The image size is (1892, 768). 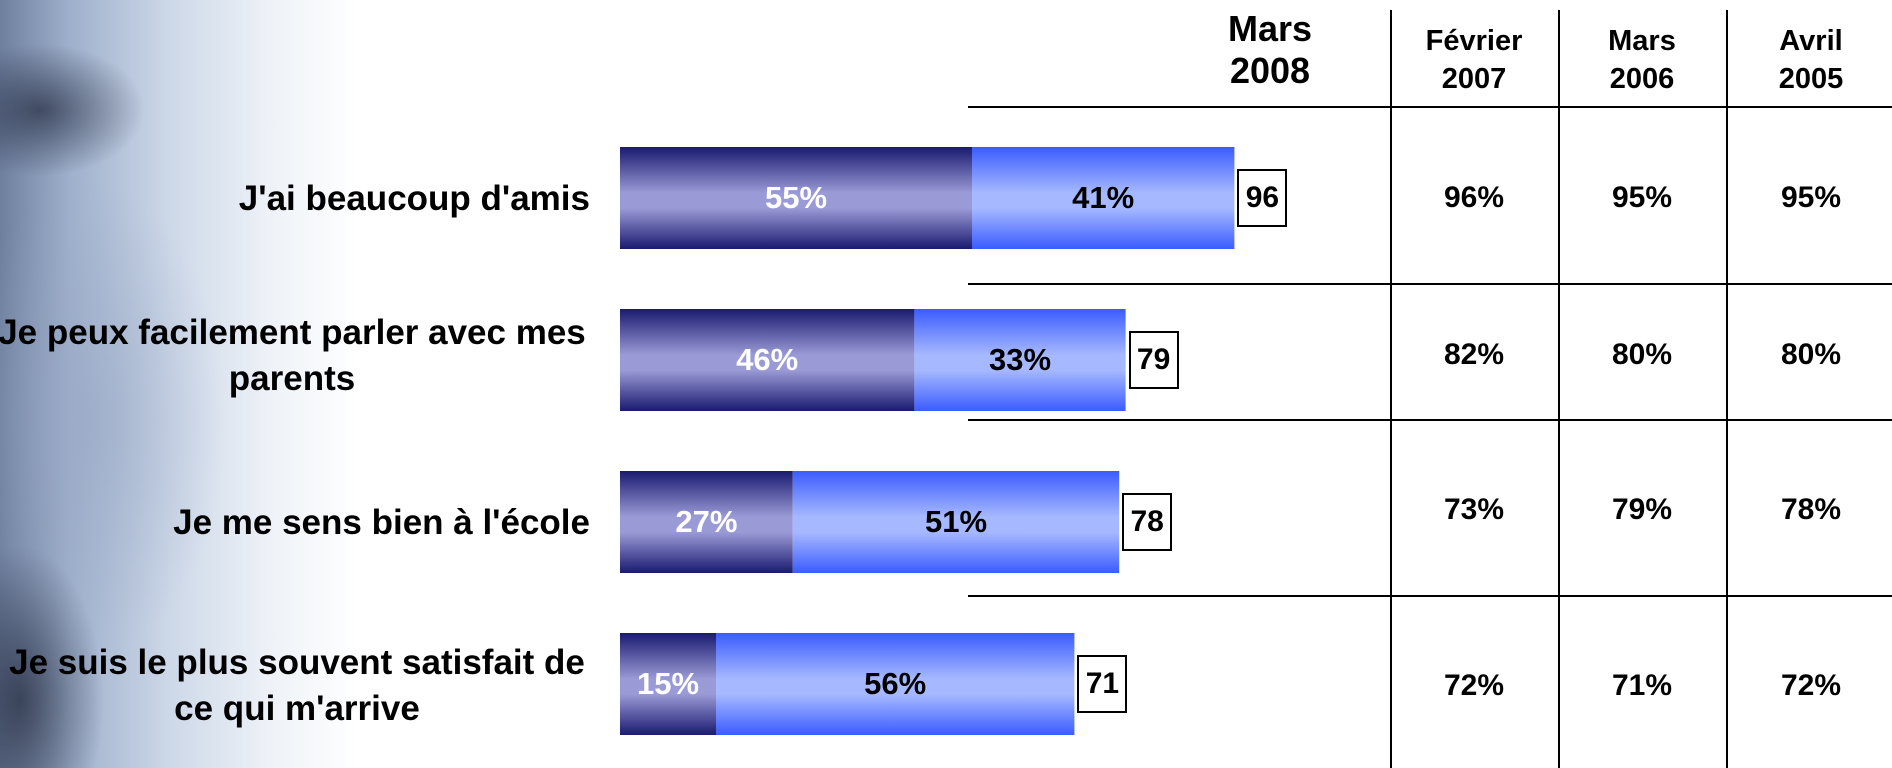 What do you see at coordinates (1147, 522) in the screenshot?
I see `total-box-r3: 78` at bounding box center [1147, 522].